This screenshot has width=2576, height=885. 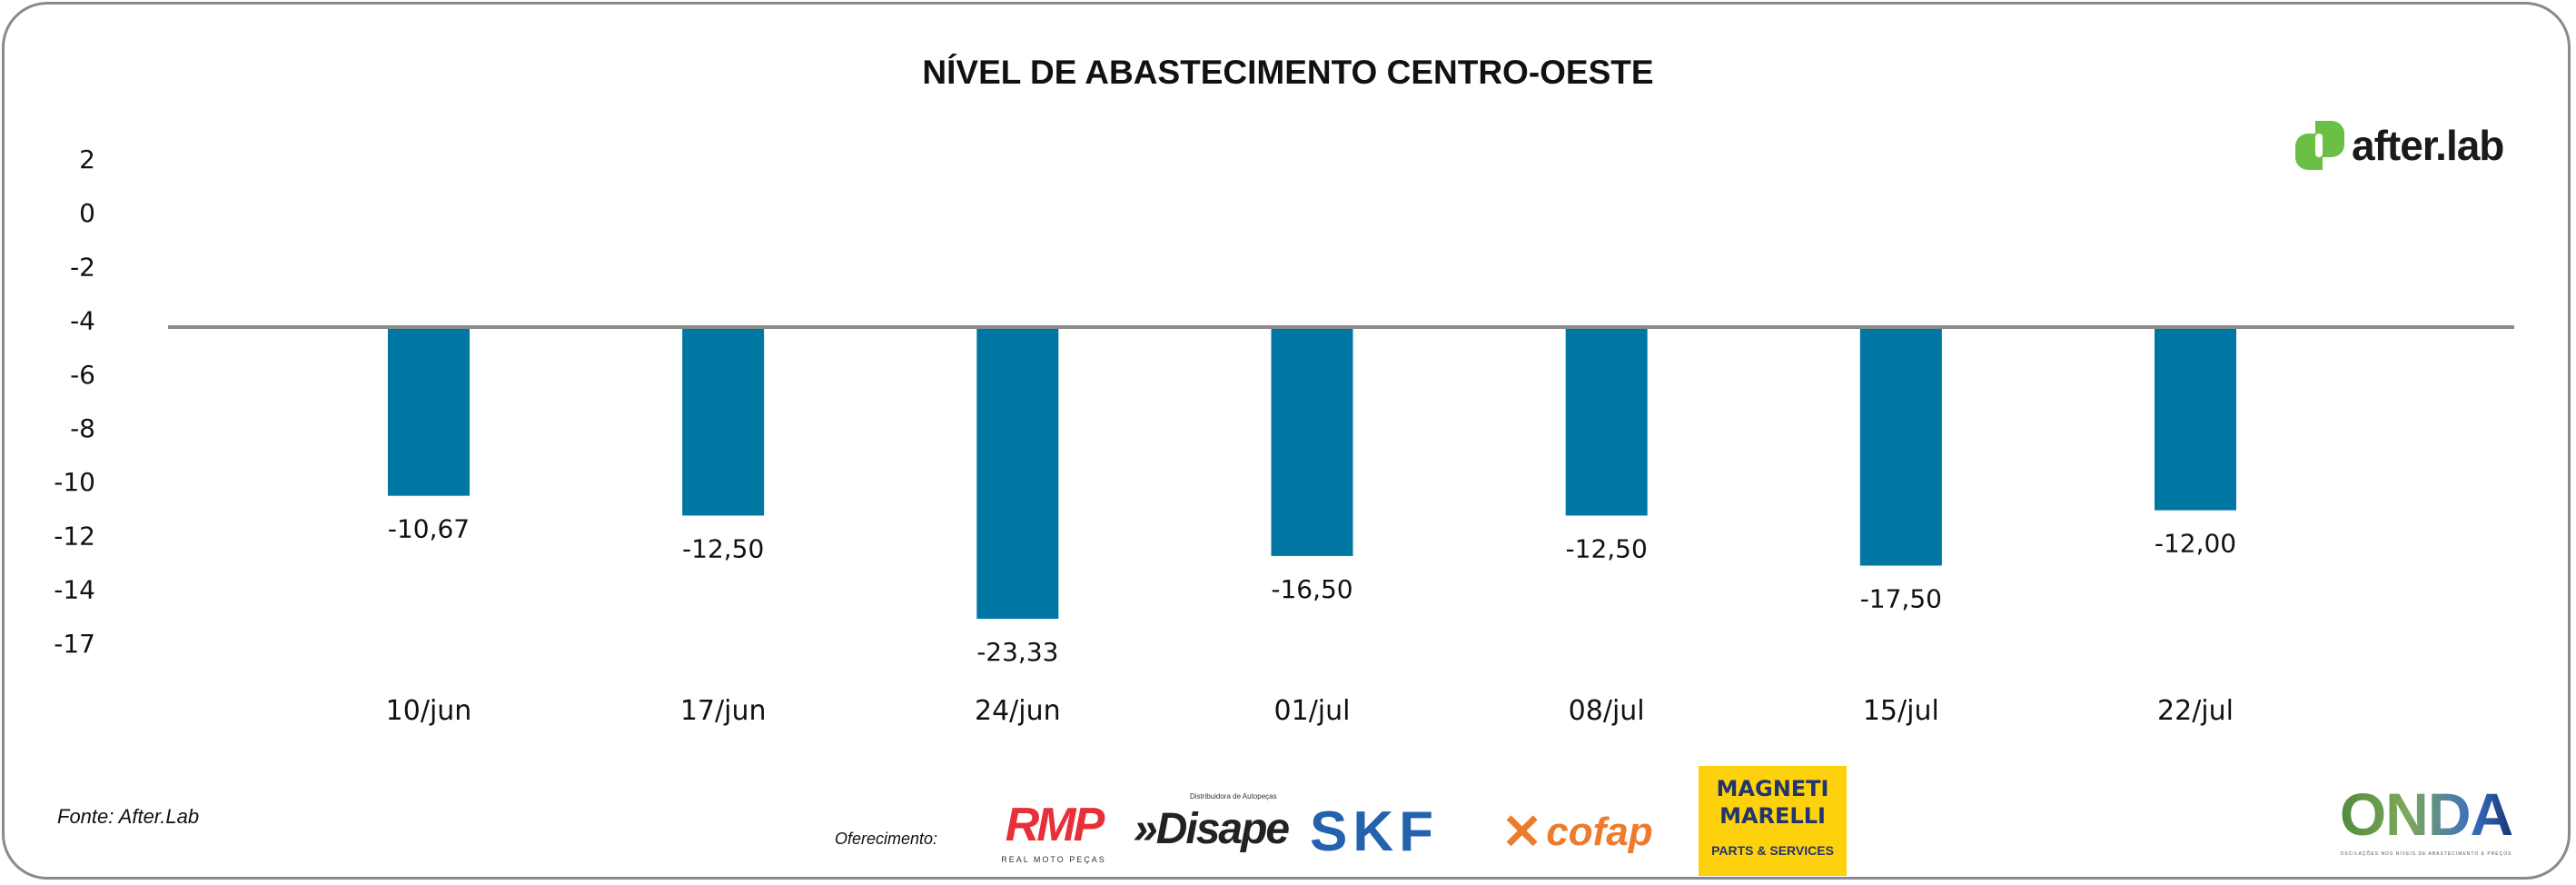 What do you see at coordinates (82, 428) in the screenshot?
I see `y-tick-label: -8` at bounding box center [82, 428].